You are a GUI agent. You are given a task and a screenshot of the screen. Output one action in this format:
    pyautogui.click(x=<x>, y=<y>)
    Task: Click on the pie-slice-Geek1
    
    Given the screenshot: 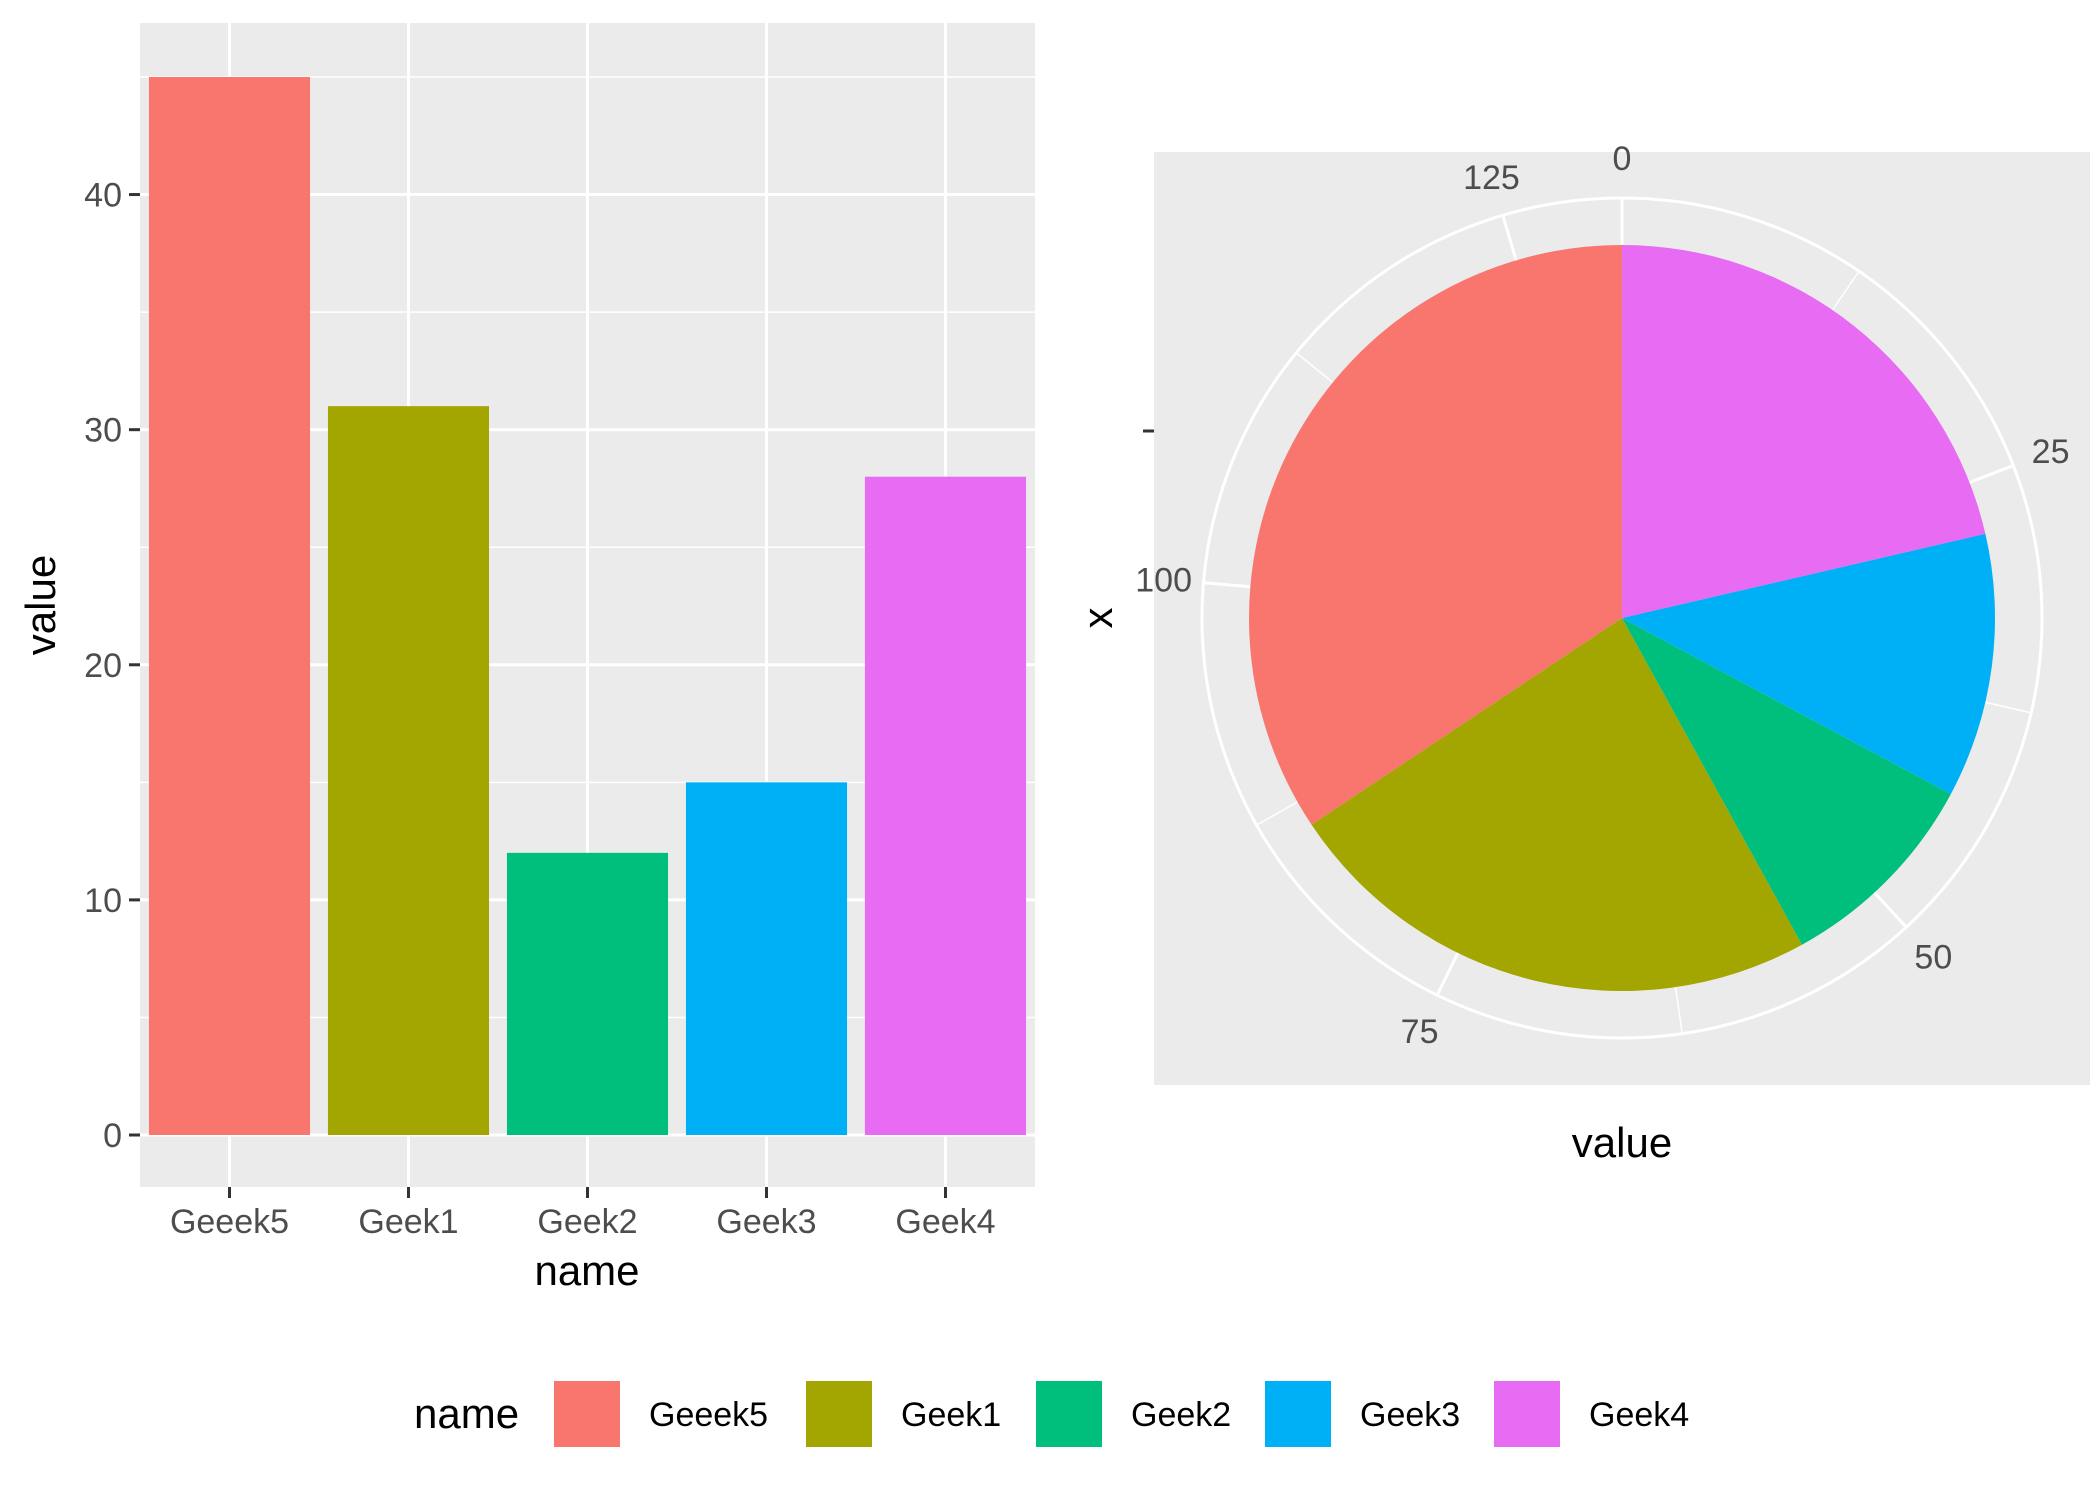 What is the action you would take?
    pyautogui.click(x=1557, y=805)
    